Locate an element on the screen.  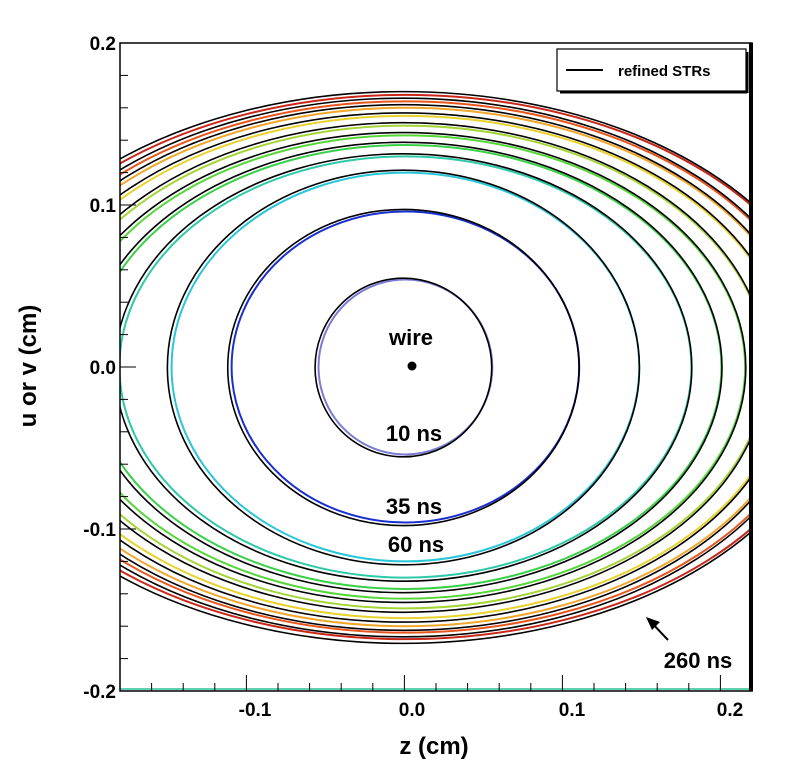
str-curve-refined is located at coordinates (403, 367).